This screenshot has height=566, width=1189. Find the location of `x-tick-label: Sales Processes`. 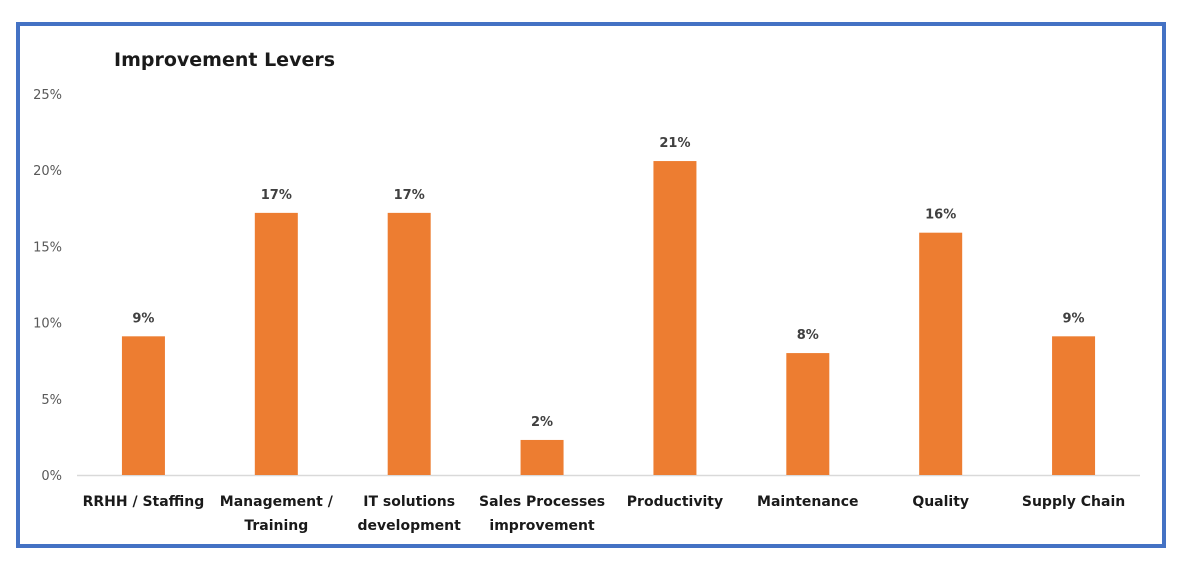

x-tick-label: Sales Processes is located at coordinates (542, 502).